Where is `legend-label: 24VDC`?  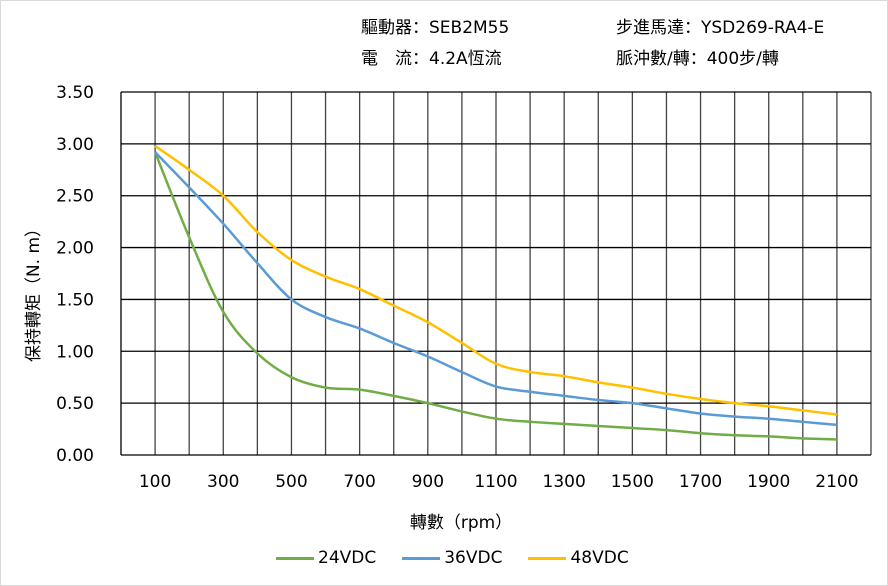
legend-label: 24VDC is located at coordinates (347, 558).